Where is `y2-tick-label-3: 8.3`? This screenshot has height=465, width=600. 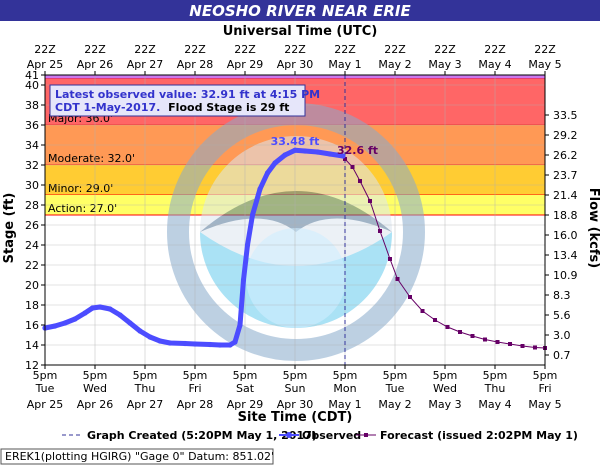 y2-tick-label-3: 8.3 is located at coordinates (562, 295).